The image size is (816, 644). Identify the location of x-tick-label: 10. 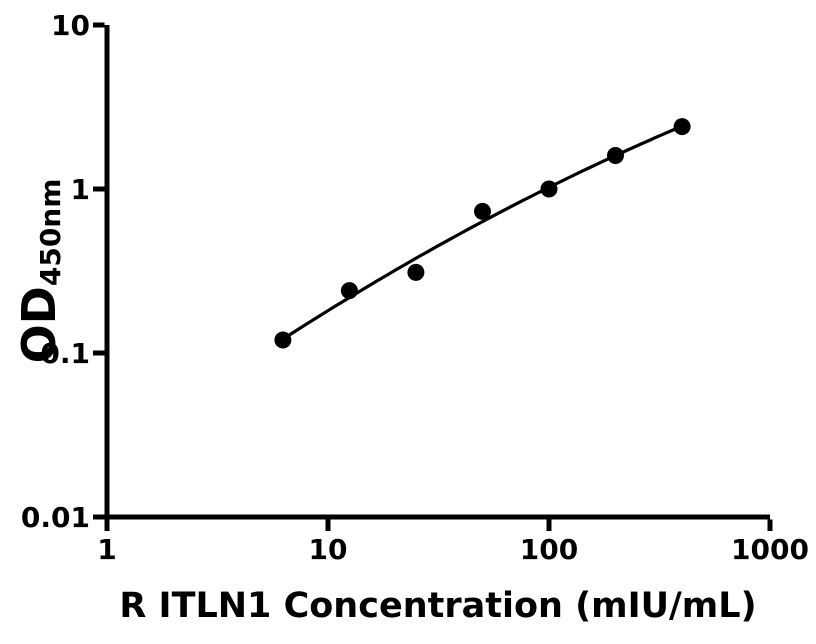
(328, 549).